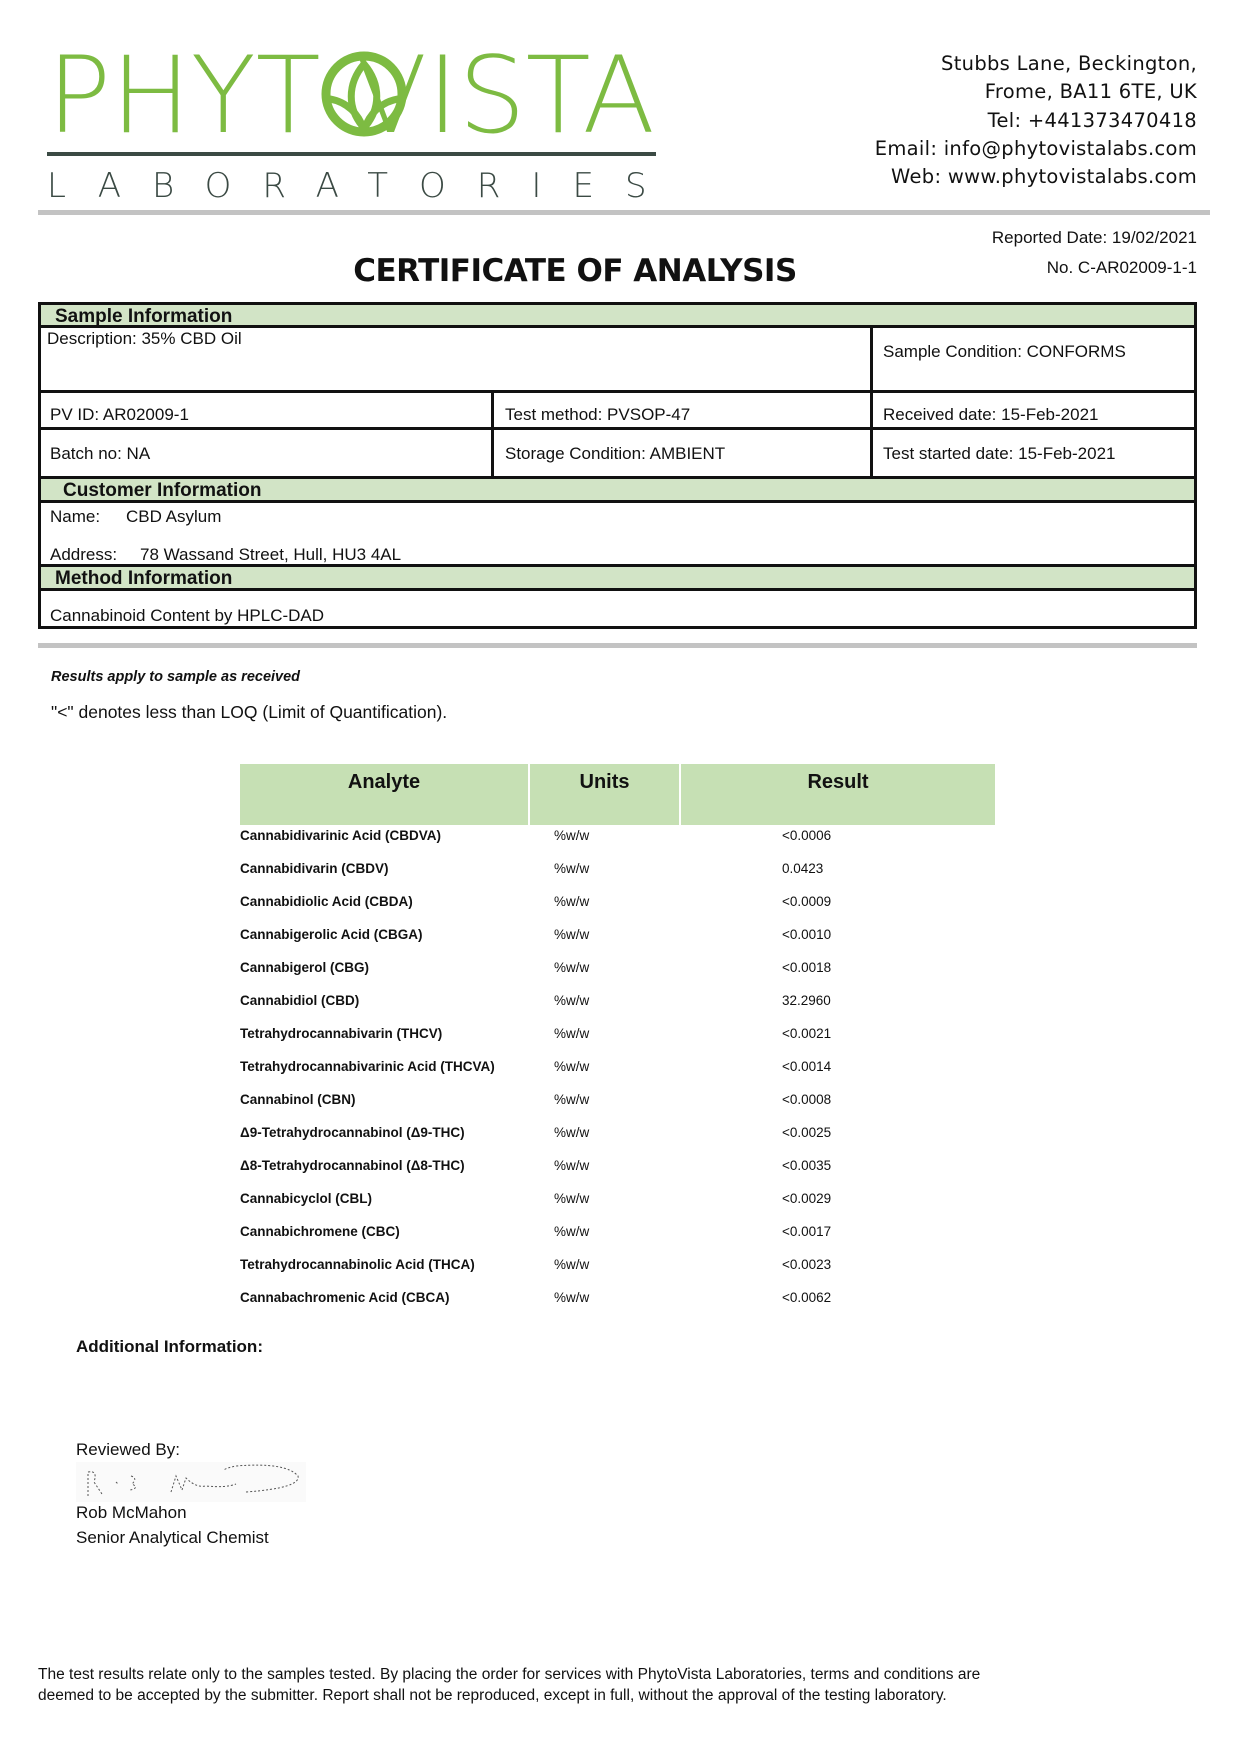  Describe the element at coordinates (620, 1108) in the screenshot. I see `table-row: Cannabinol (CBN) %w/w <0.0008` at that location.